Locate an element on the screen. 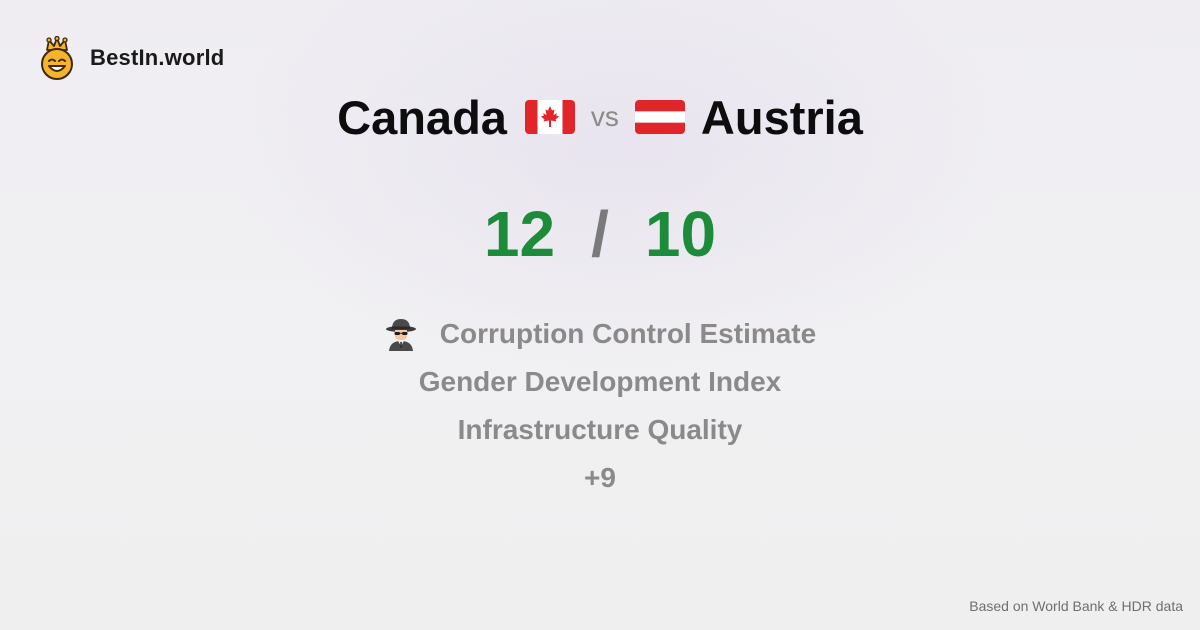 The height and width of the screenshot is (630, 1200). comparison-title: Canada vs Austria is located at coordinates (600, 117).